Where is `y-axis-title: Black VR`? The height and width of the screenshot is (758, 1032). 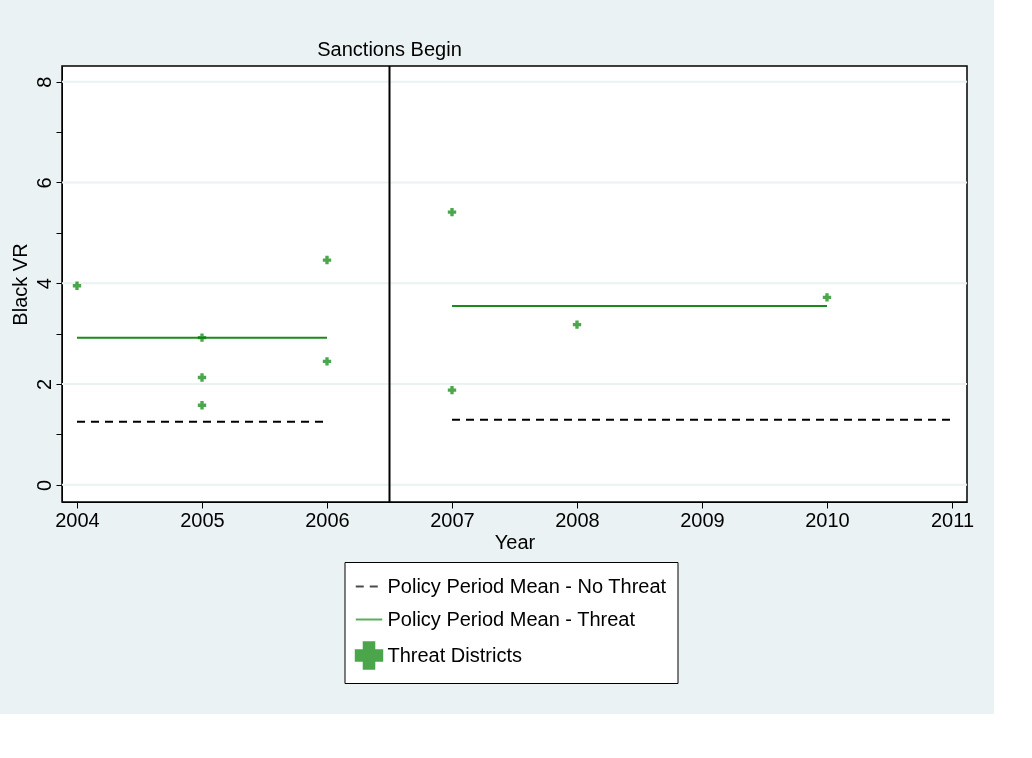 y-axis-title: Black VR is located at coordinates (19, 284).